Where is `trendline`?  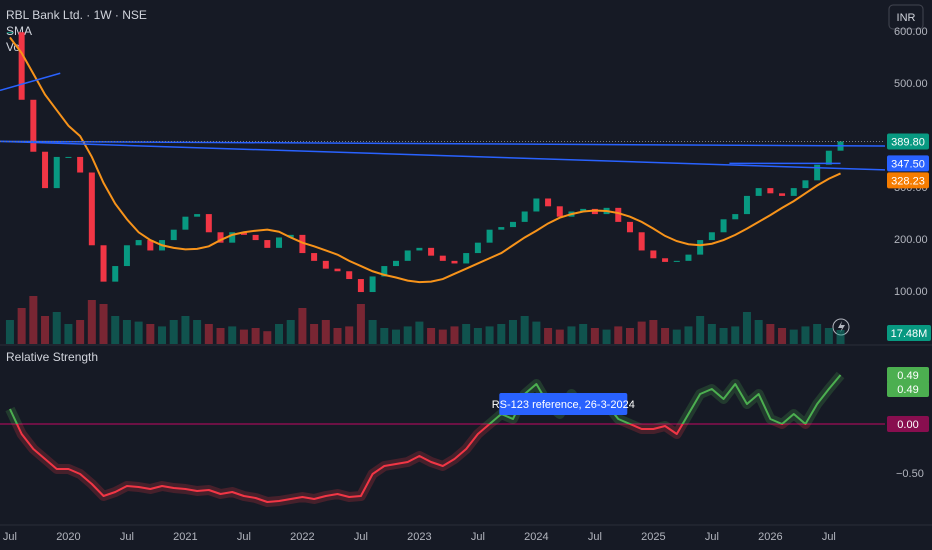 trendline is located at coordinates (443, 155).